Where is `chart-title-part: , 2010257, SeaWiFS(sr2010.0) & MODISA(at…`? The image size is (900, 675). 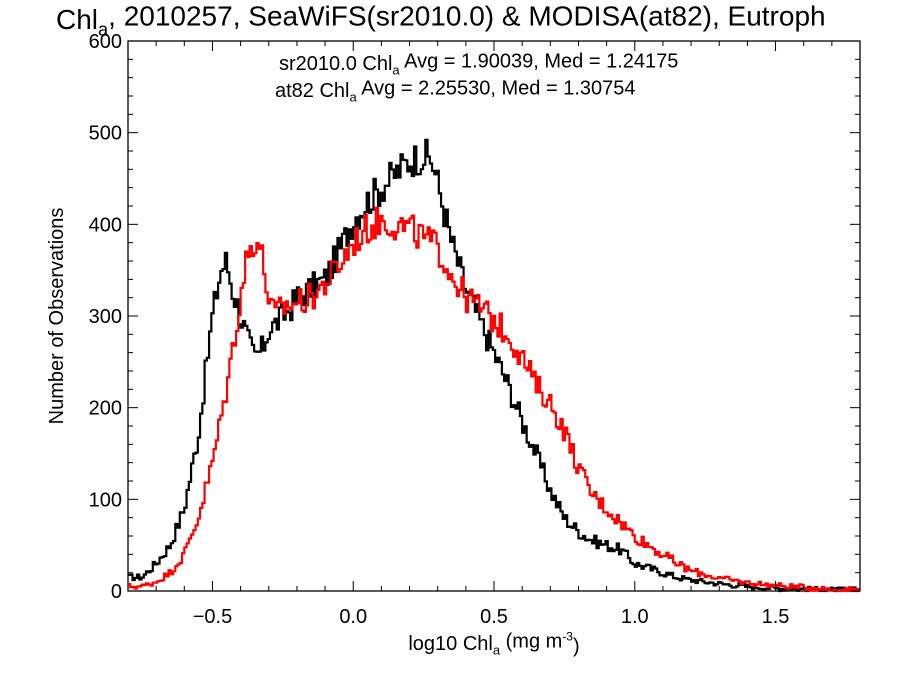
chart-title-part: , 2010257, SeaWiFS(sr2010.0) & MODISA(at… is located at coordinates (466, 16).